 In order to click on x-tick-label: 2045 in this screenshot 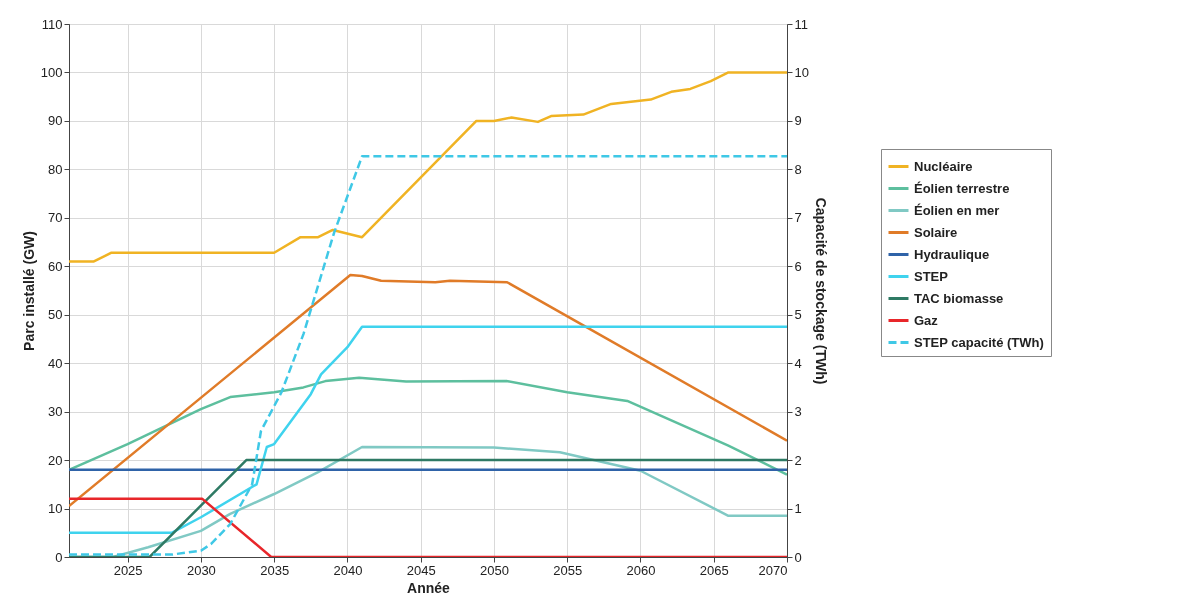, I will do `click(421, 570)`.